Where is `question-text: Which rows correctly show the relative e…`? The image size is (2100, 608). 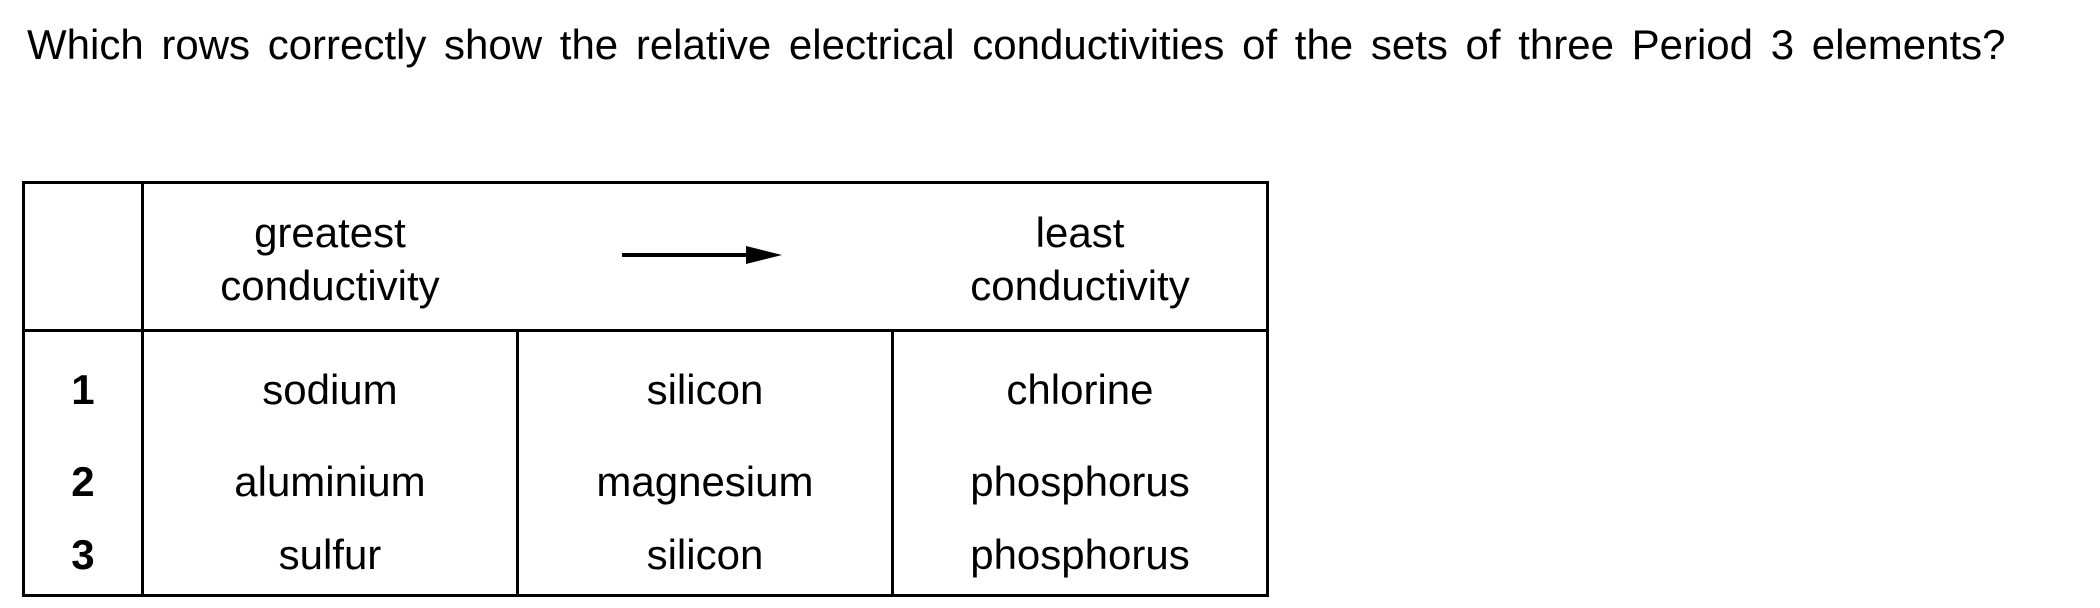
question-text: Which rows correctly show the relative e… is located at coordinates (1016, 44).